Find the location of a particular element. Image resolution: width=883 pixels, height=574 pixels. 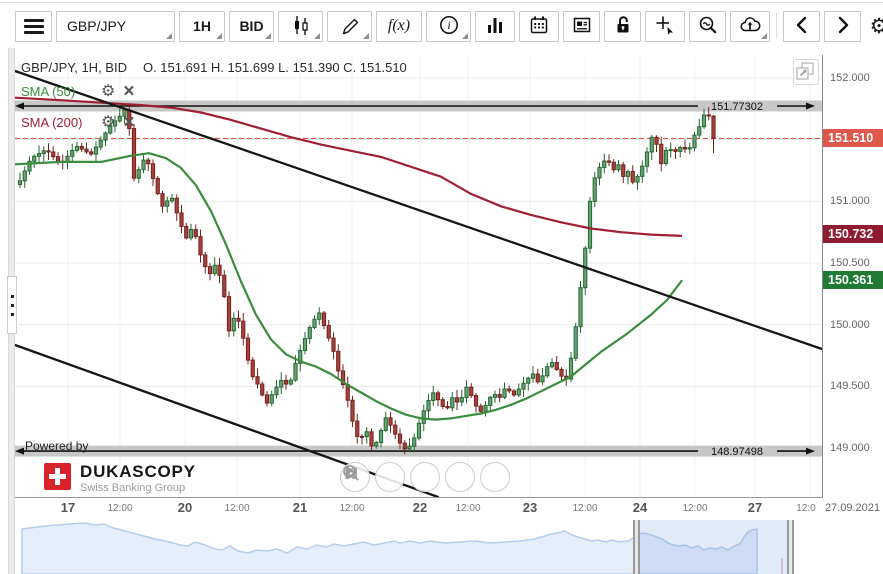

period-label: 1H is located at coordinates (202, 26).